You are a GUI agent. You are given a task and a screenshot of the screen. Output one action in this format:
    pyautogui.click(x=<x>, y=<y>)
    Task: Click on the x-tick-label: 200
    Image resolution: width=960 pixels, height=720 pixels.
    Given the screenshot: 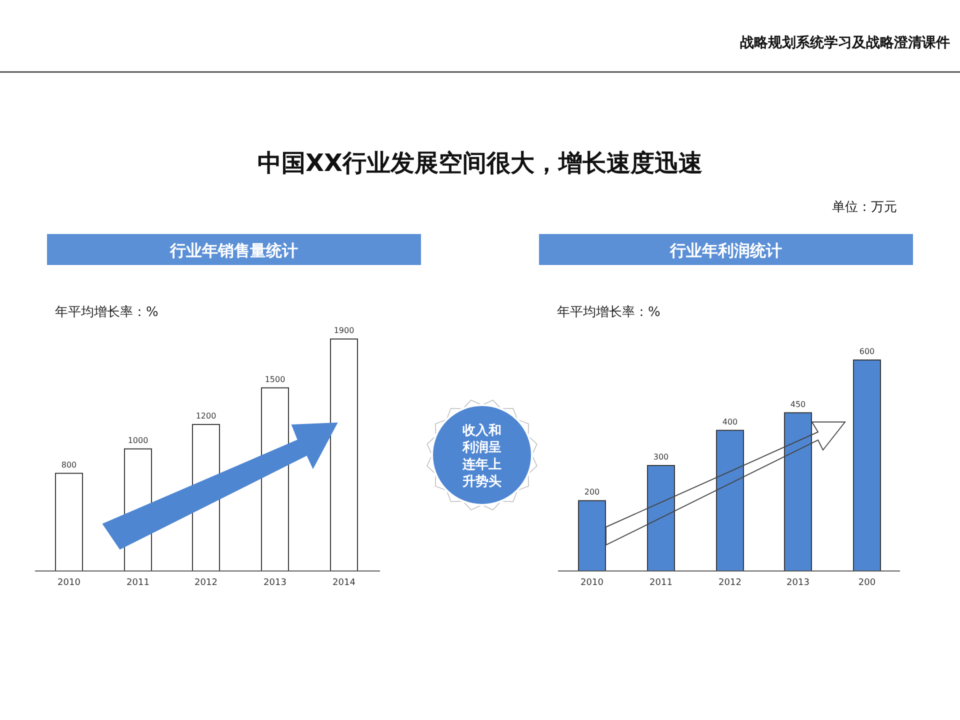 What is the action you would take?
    pyautogui.click(x=867, y=583)
    